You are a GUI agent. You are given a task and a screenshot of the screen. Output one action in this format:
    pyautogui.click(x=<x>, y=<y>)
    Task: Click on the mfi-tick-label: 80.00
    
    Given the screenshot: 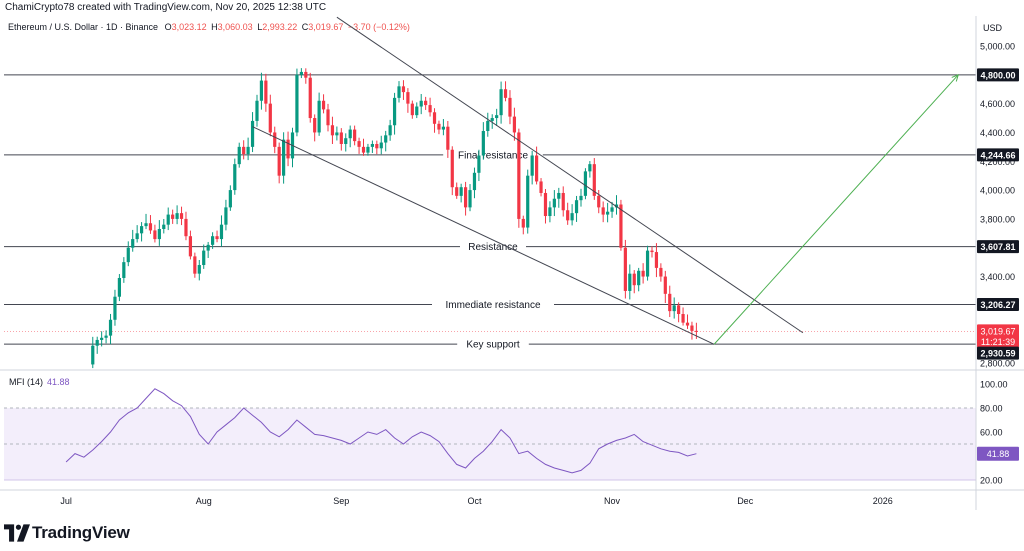 What is the action you would take?
    pyautogui.click(x=991, y=409)
    